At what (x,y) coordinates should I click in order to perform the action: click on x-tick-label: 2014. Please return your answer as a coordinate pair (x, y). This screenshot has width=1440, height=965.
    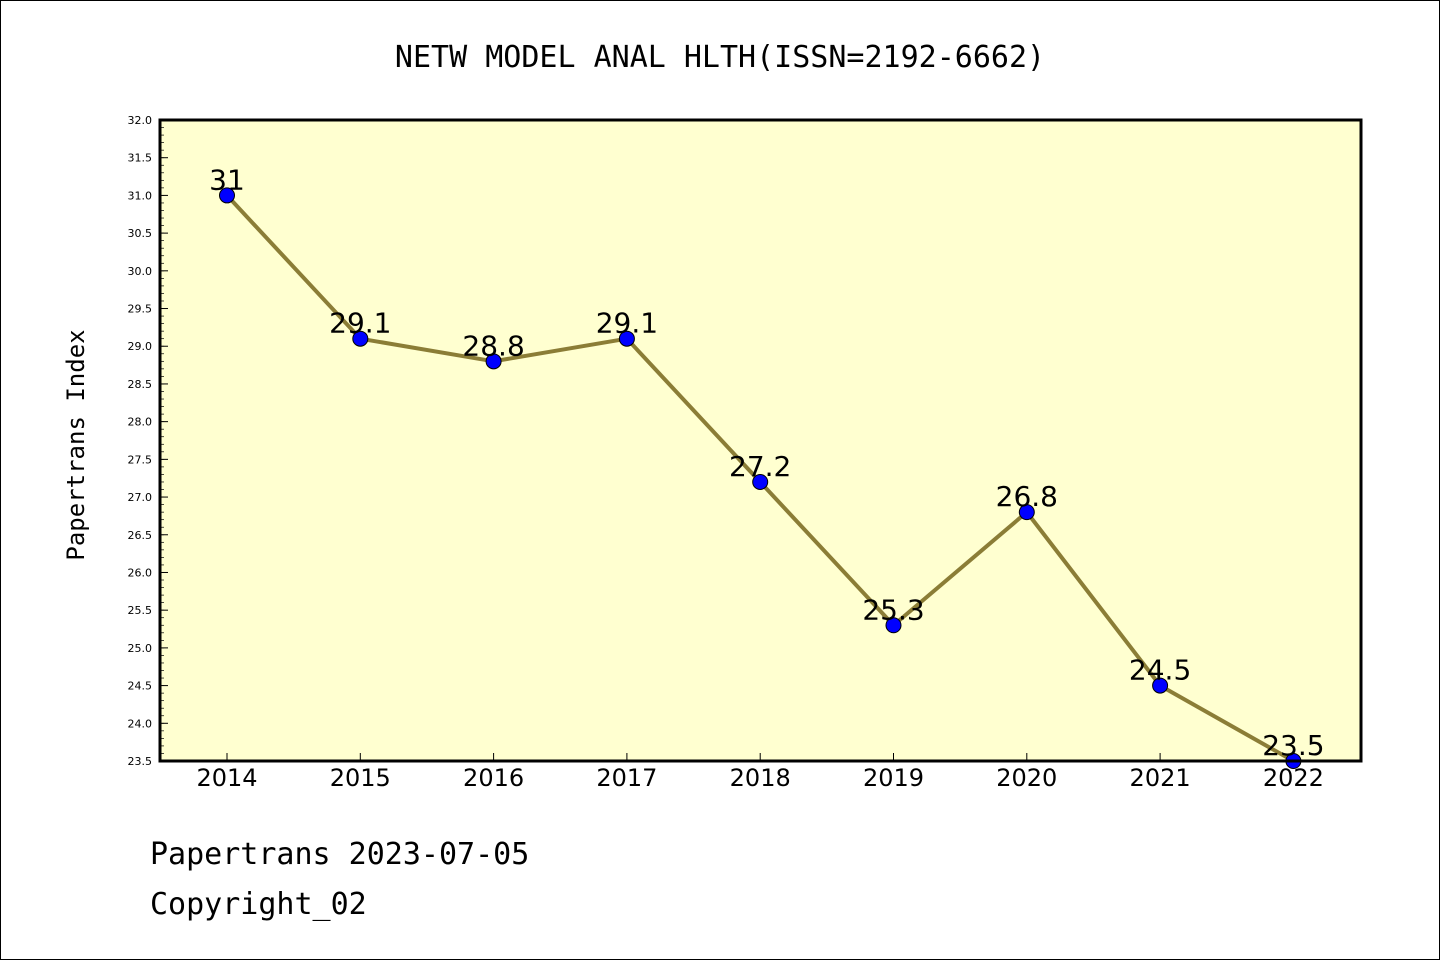
    Looking at the image, I should click on (226, 778).